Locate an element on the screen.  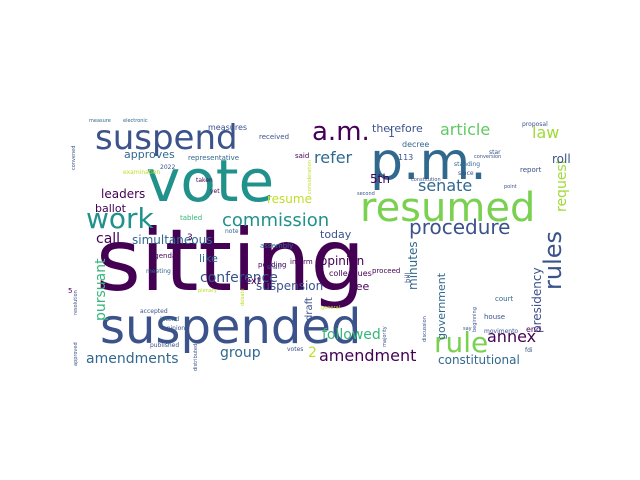
word-distributed: distributed is located at coordinates (196, 357).